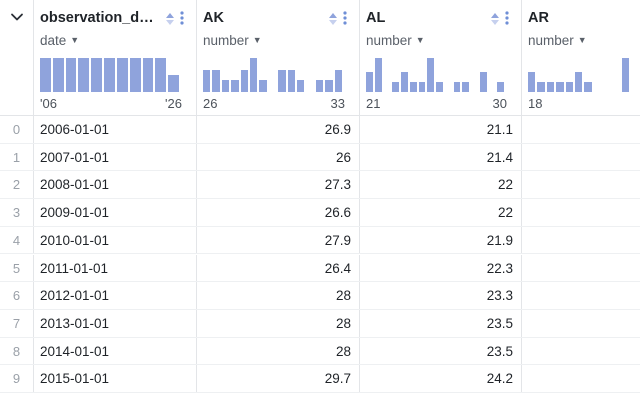 The image size is (640, 400). I want to click on date-cell: 2011-01-01, so click(115, 268).